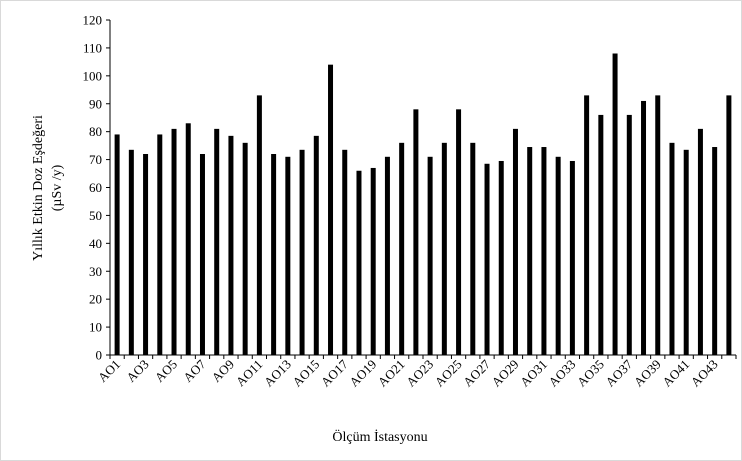 This screenshot has width=742, height=461. What do you see at coordinates (473, 248) in the screenshot?
I see `bar-ao26` at bounding box center [473, 248].